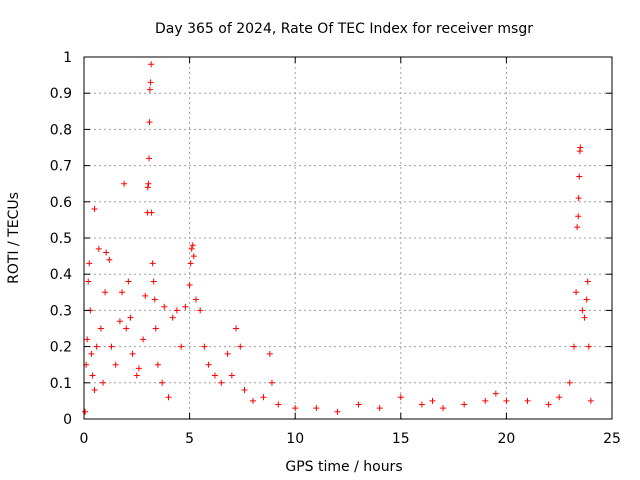  What do you see at coordinates (61, 167) in the screenshot?
I see `y-tick-label: 0.7` at bounding box center [61, 167].